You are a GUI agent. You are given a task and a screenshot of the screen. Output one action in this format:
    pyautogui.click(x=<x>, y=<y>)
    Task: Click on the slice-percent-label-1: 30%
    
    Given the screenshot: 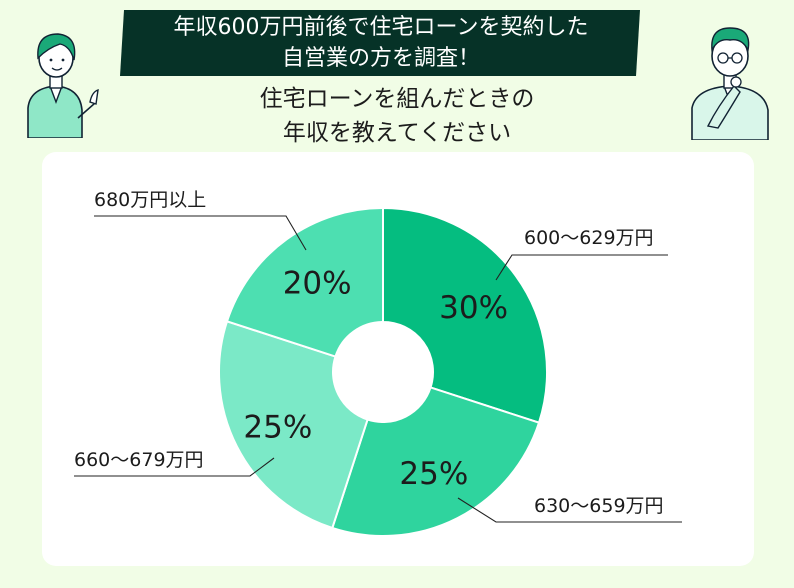 What is the action you would take?
    pyautogui.click(x=473, y=308)
    